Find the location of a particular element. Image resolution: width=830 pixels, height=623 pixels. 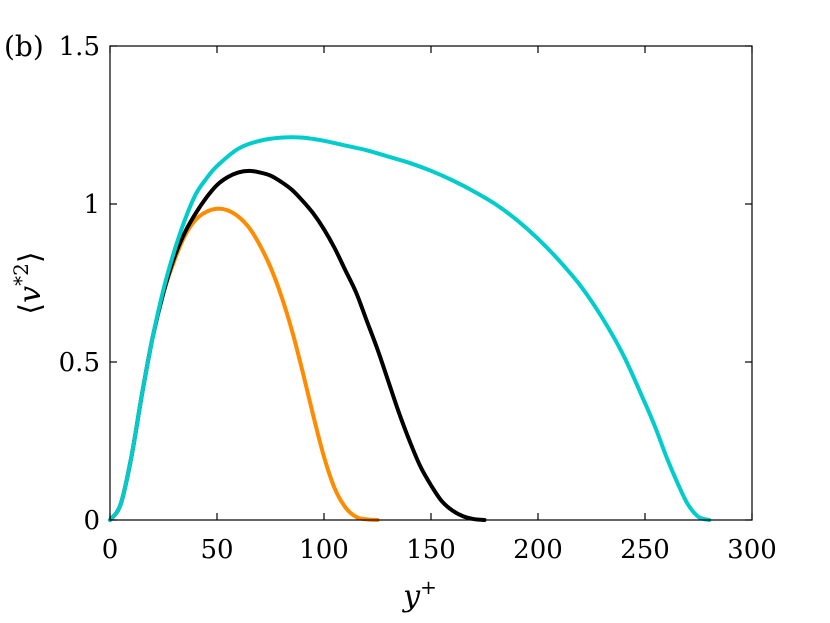

y-axis-label: ⟨v*2⟩ is located at coordinates (28, 282).